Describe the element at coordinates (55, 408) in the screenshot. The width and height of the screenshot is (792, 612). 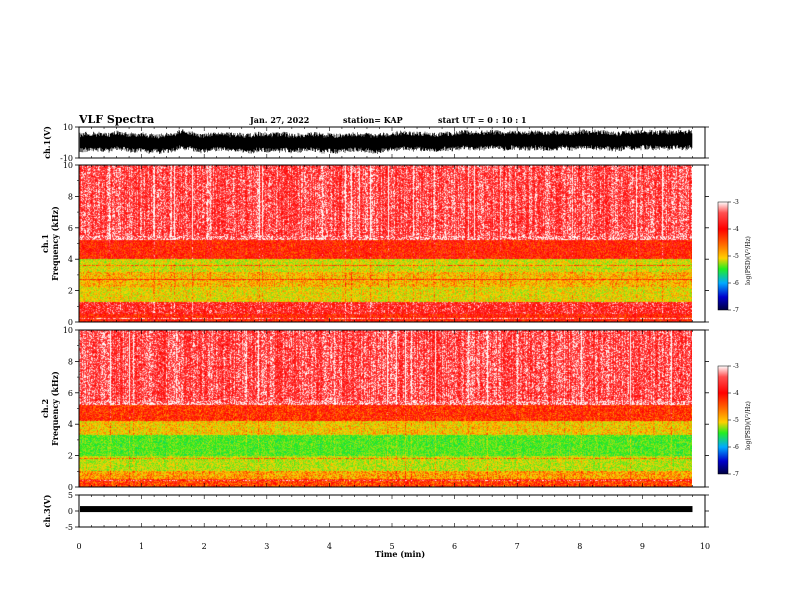
I see `spec2-ylabel-frequency: Frequency (kHz)` at that location.